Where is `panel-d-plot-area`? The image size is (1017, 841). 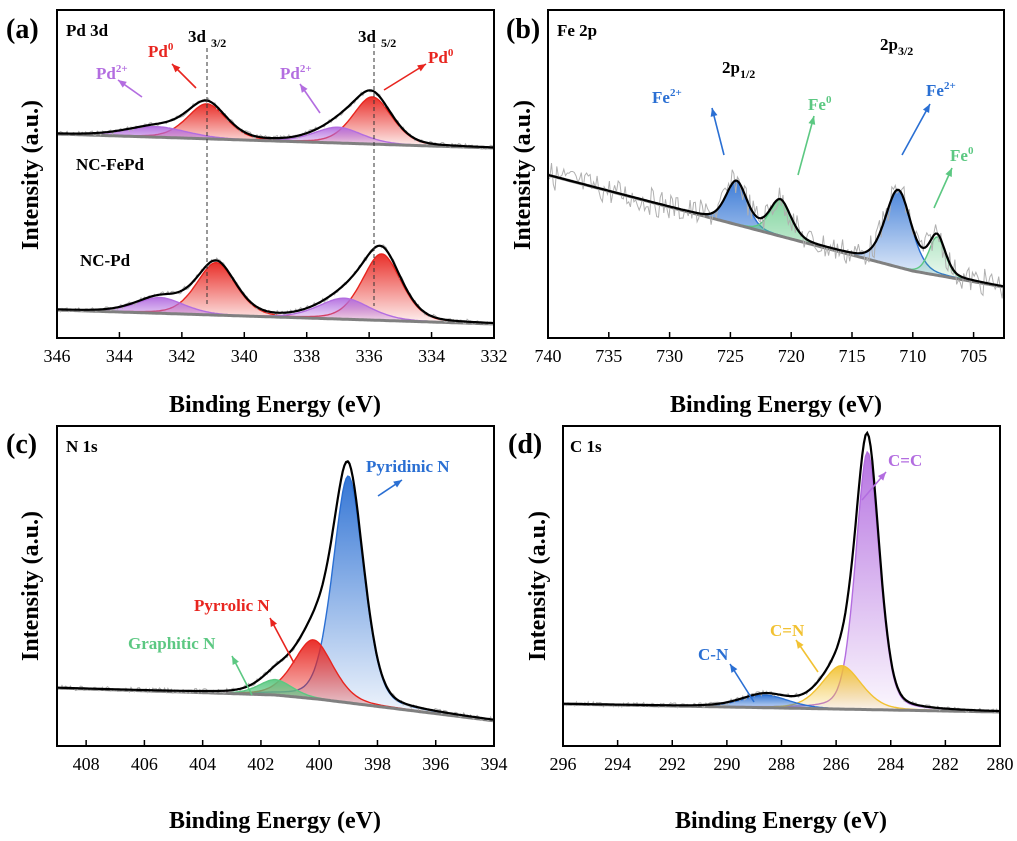 panel-d-plot-area is located at coordinates (781, 572).